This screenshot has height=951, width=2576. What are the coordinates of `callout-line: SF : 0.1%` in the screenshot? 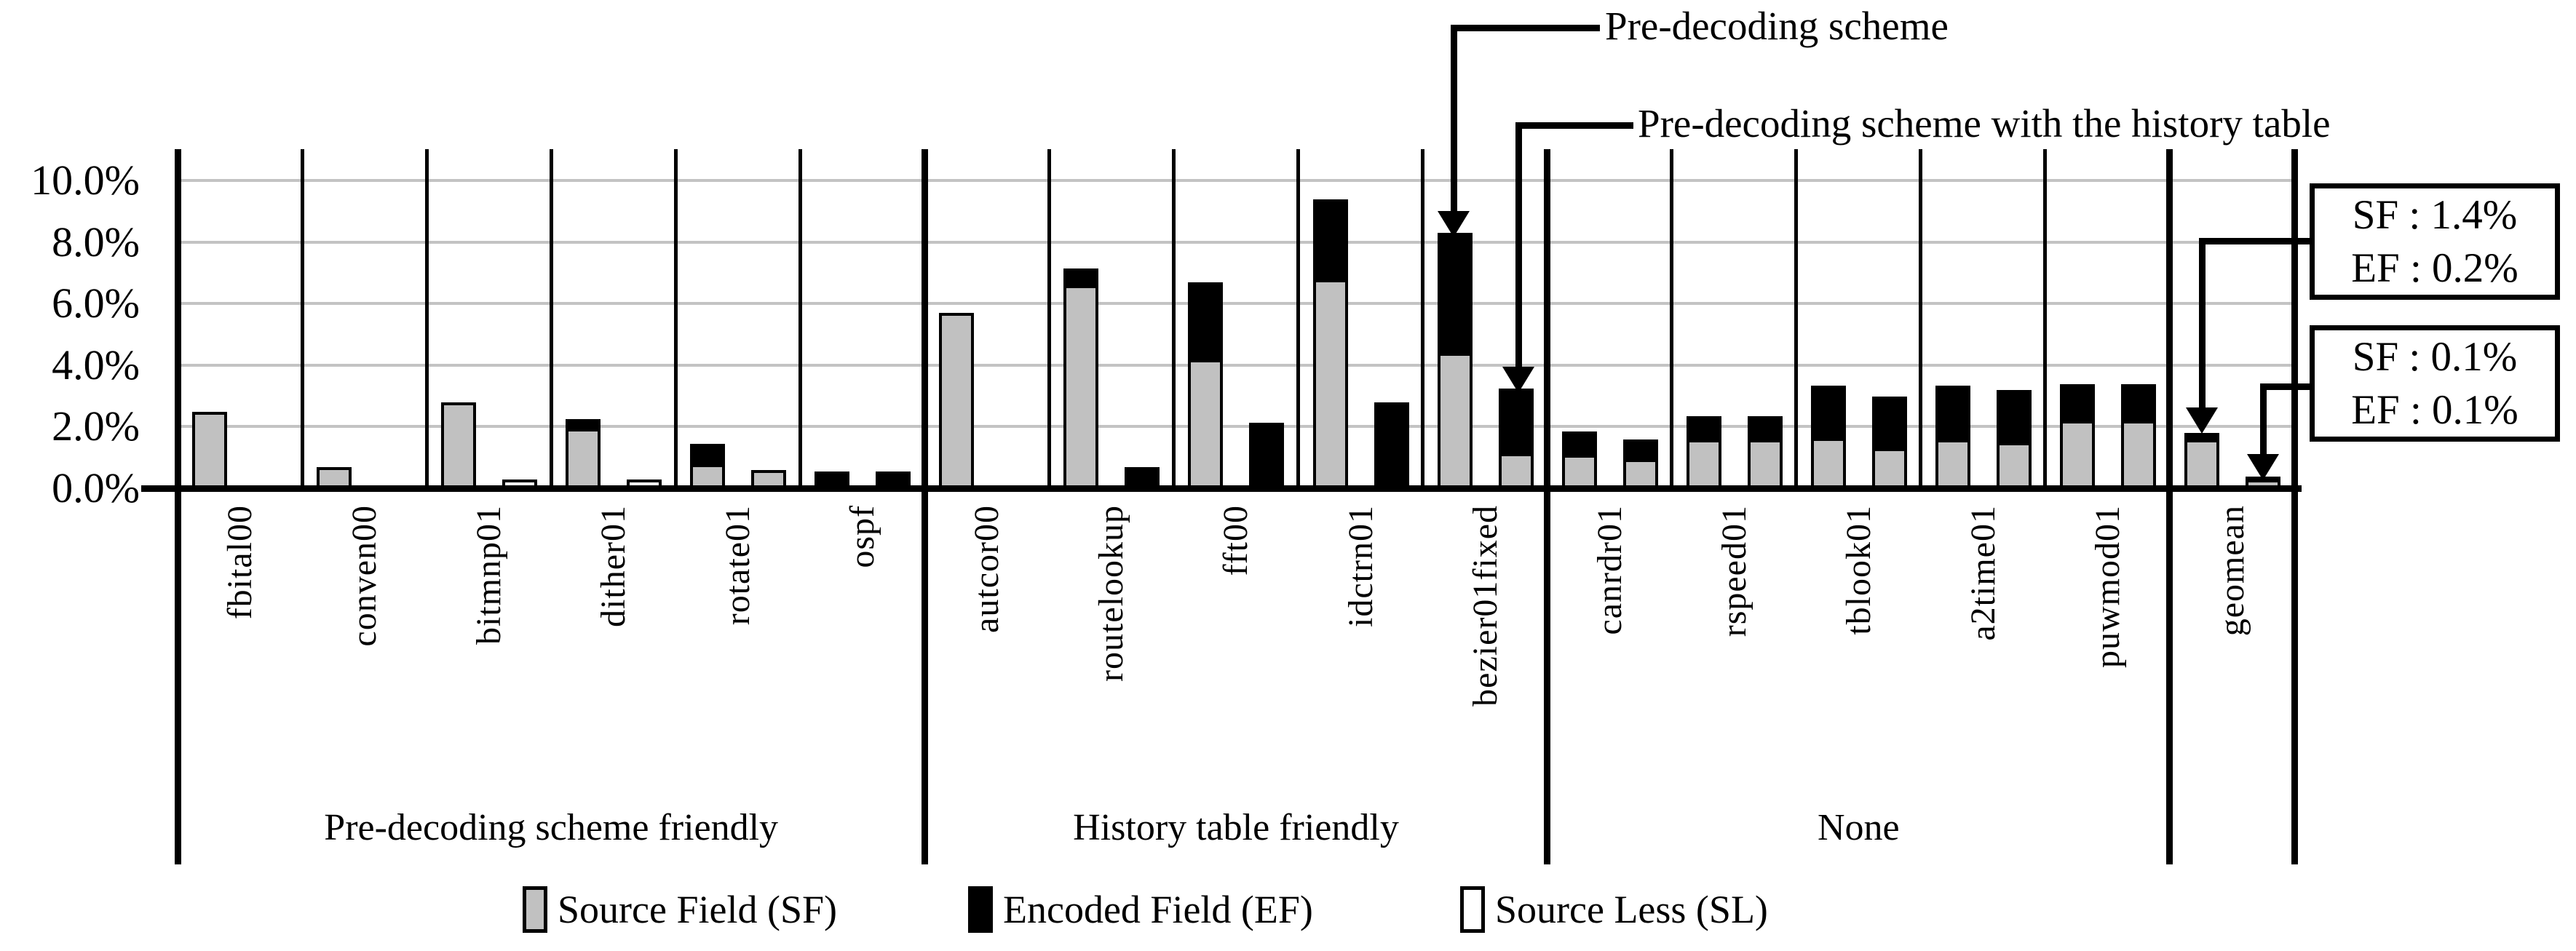 It's located at (2435, 357).